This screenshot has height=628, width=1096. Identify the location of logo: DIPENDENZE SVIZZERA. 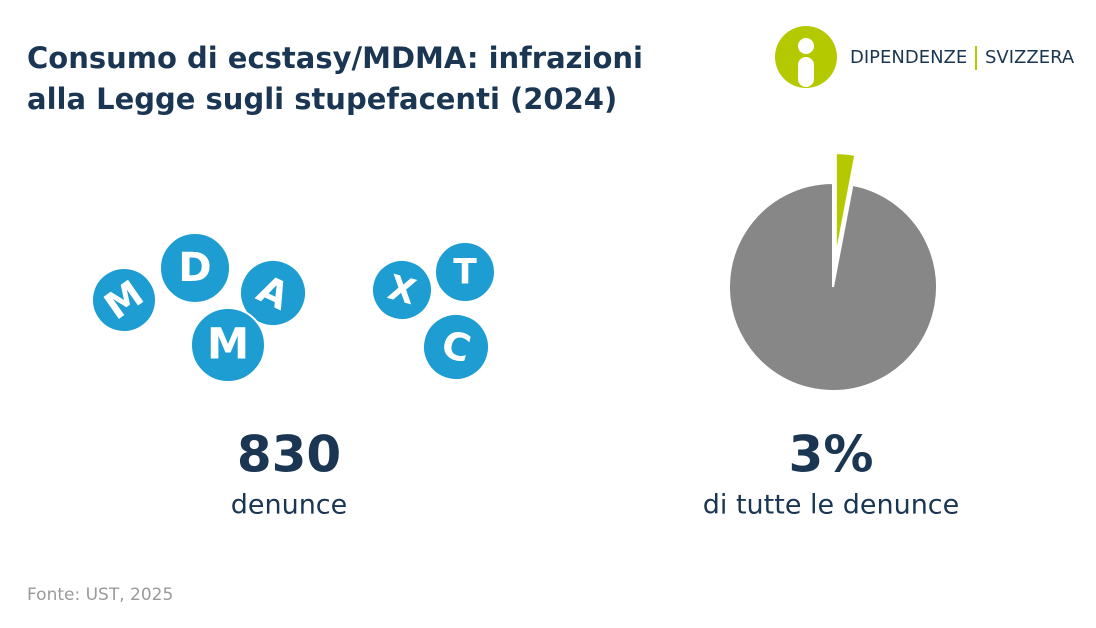
(925, 57).